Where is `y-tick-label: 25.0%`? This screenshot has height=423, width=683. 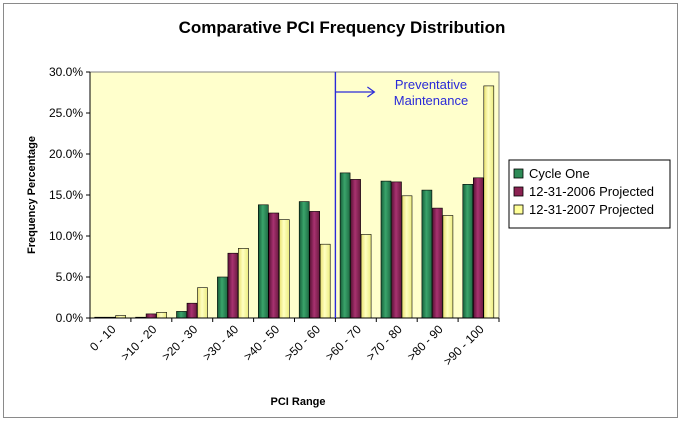 y-tick-label: 25.0% is located at coordinates (66, 113).